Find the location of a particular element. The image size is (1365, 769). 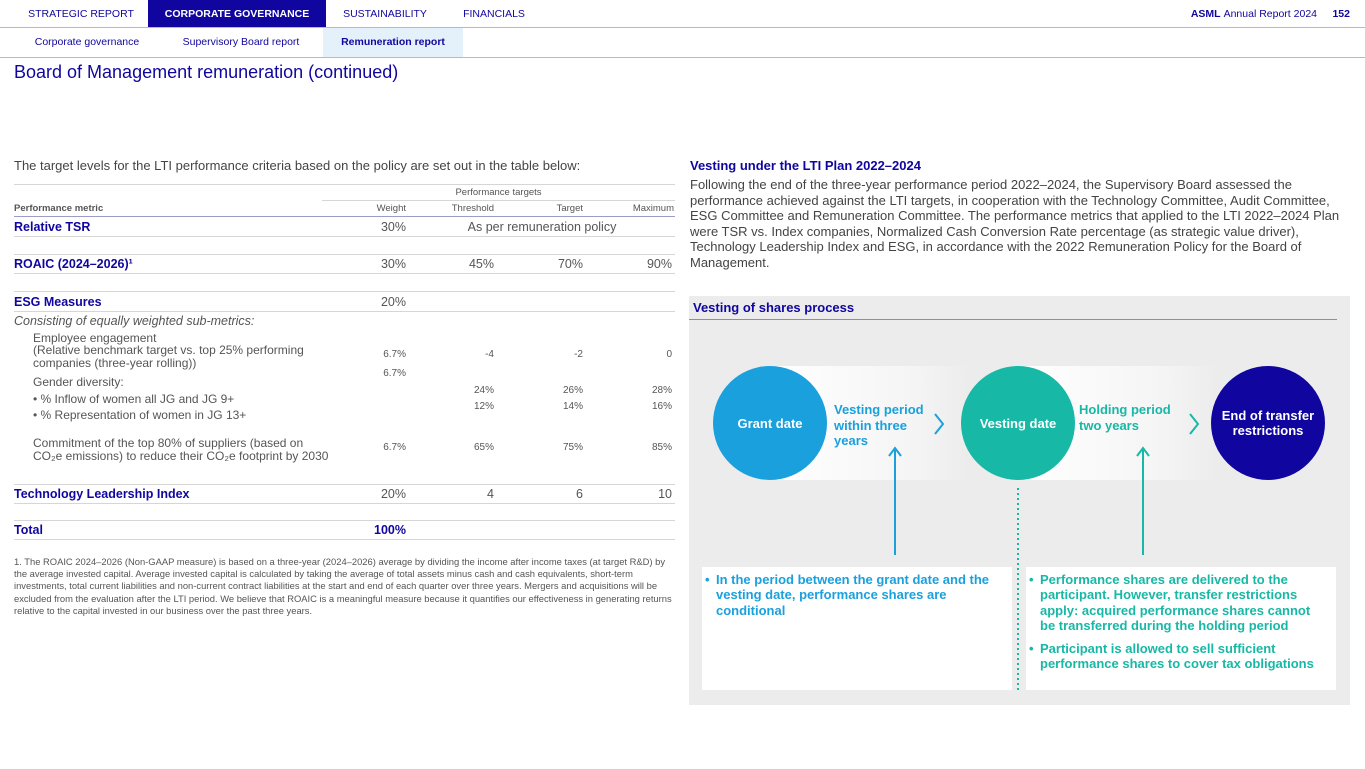

column-header: Threshold is located at coordinates (472, 208).